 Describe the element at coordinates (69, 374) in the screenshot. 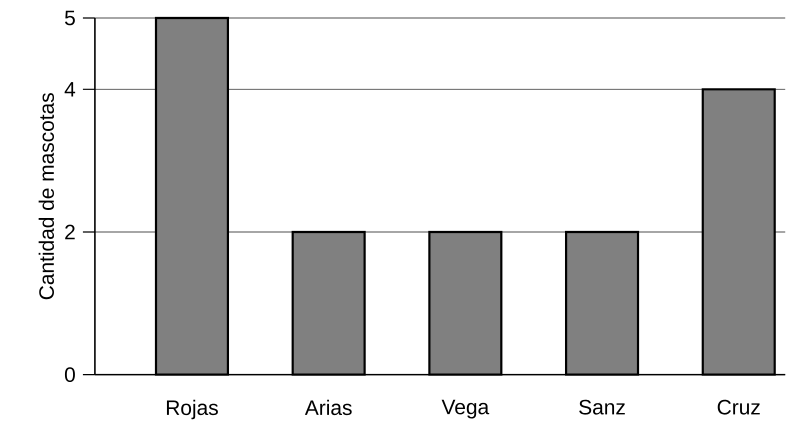

I see `y-tick-label: 0` at that location.